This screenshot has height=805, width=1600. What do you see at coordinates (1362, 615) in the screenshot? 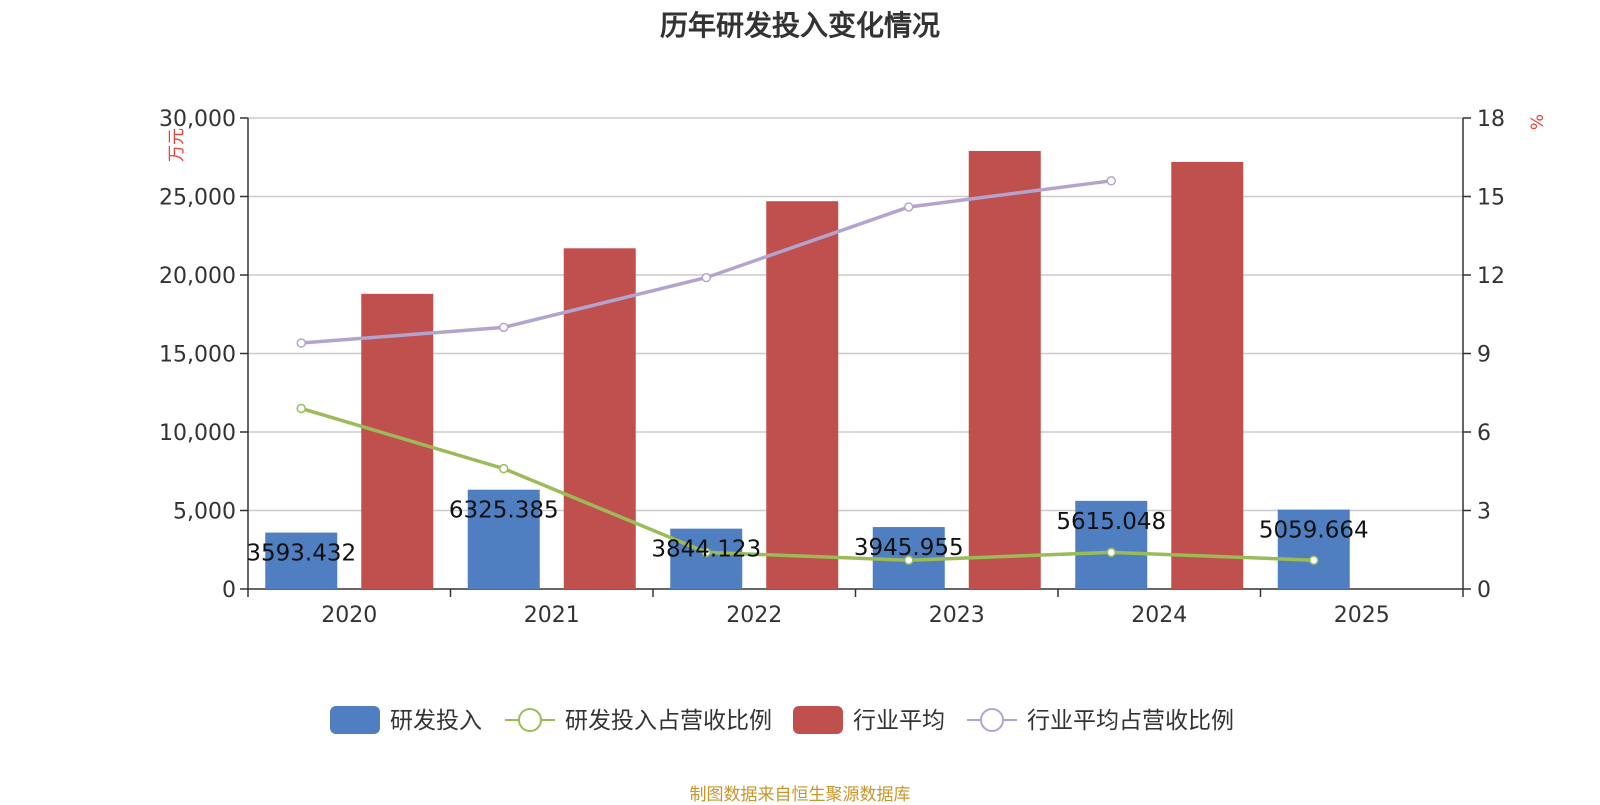
I see `x-axis-tick-label: 2025` at bounding box center [1362, 615].